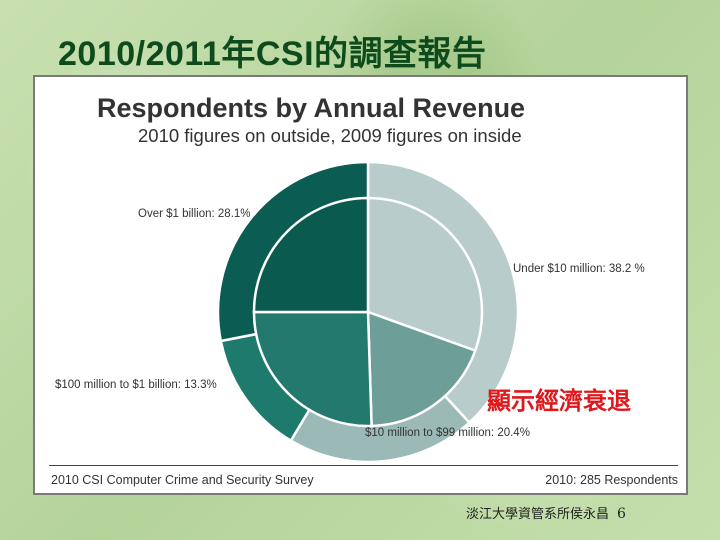 The height and width of the screenshot is (540, 720). Describe the element at coordinates (425, 274) in the screenshot. I see `inner-slice-under-10-million` at that location.